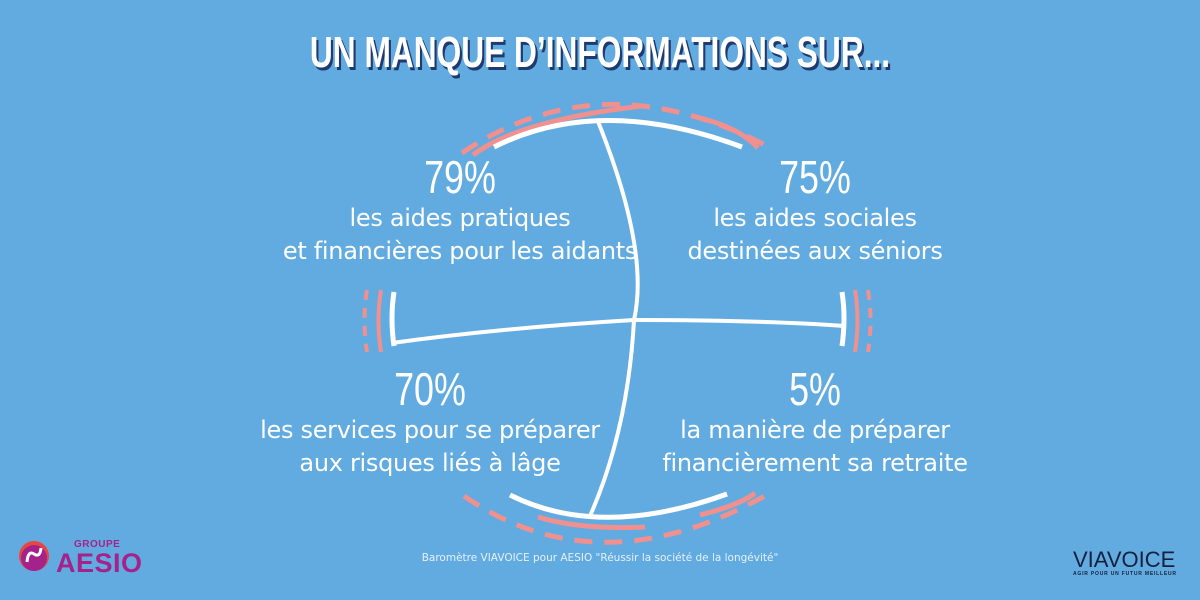 This screenshot has width=1200, height=600. What do you see at coordinates (379, 321) in the screenshot?
I see `pink-solid-left` at bounding box center [379, 321].